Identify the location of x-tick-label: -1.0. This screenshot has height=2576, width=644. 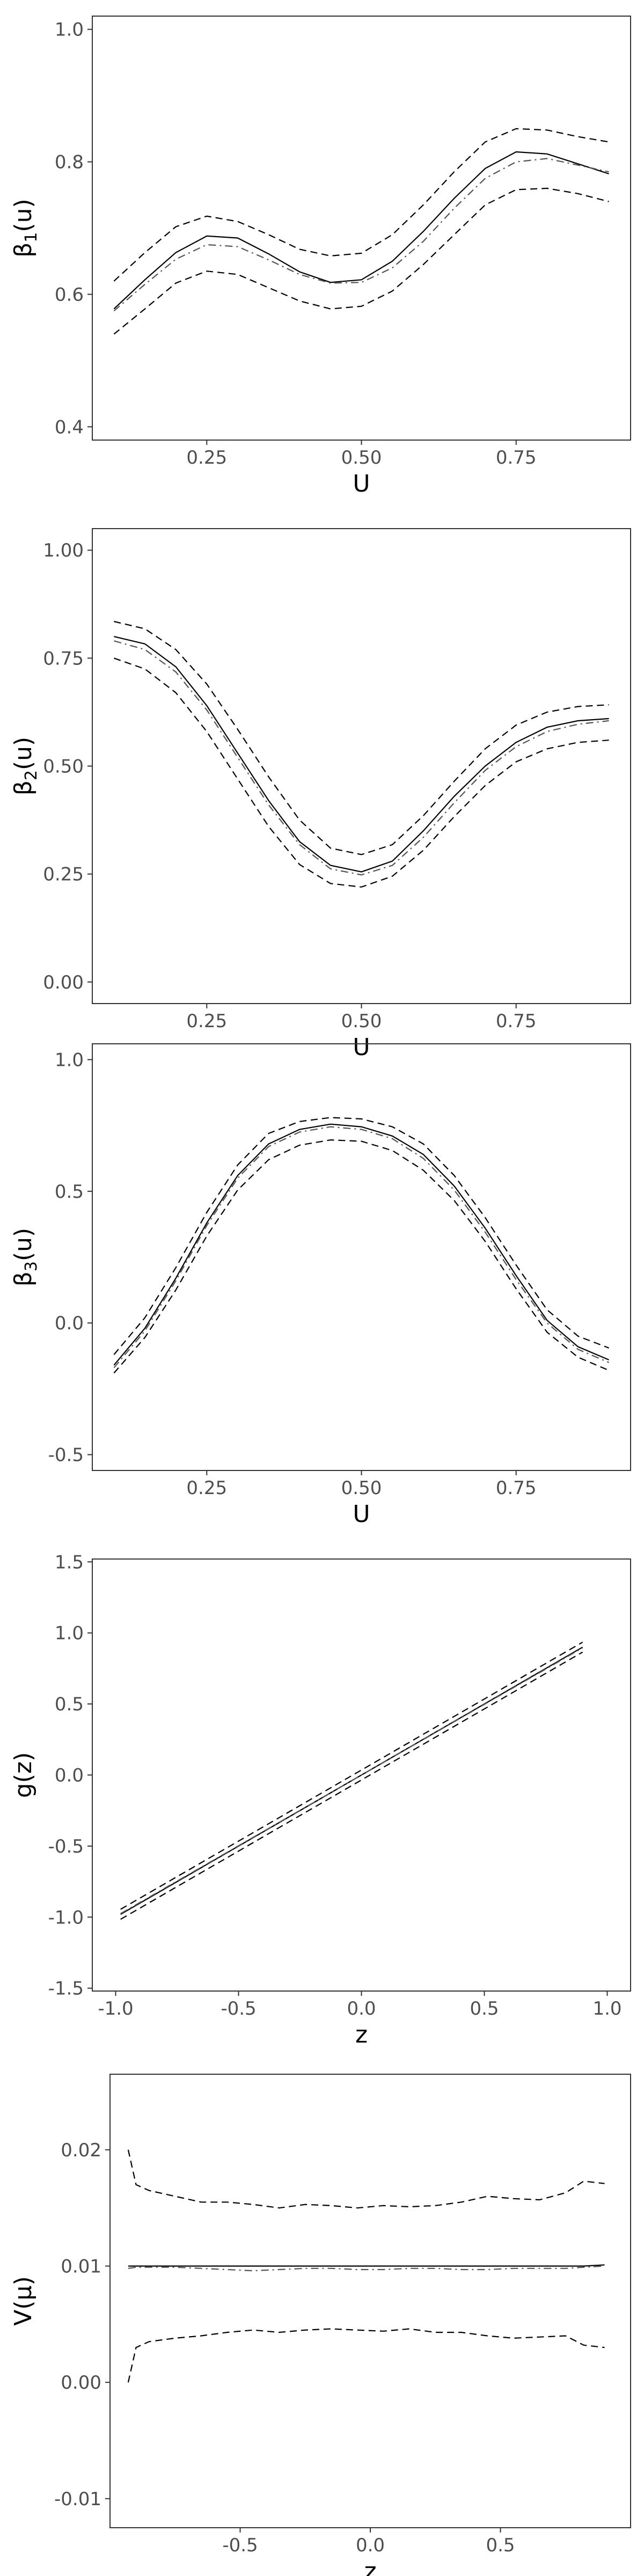
(115, 2008).